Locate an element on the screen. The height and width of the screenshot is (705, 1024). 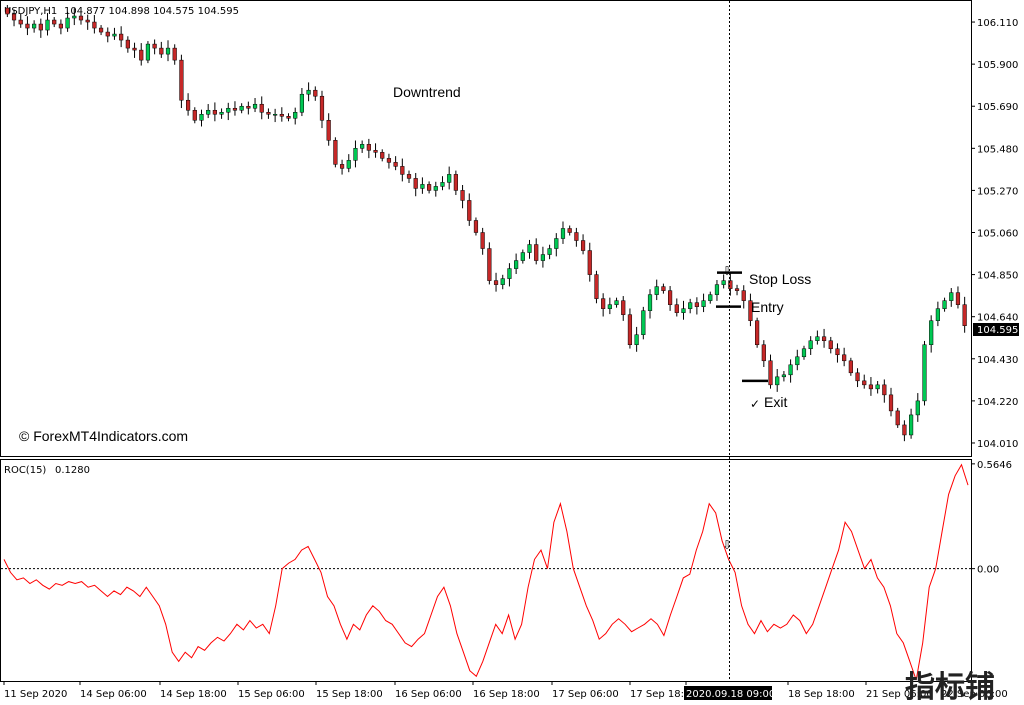
time-tick-label: 14 Sep 18:00 is located at coordinates (193, 694).